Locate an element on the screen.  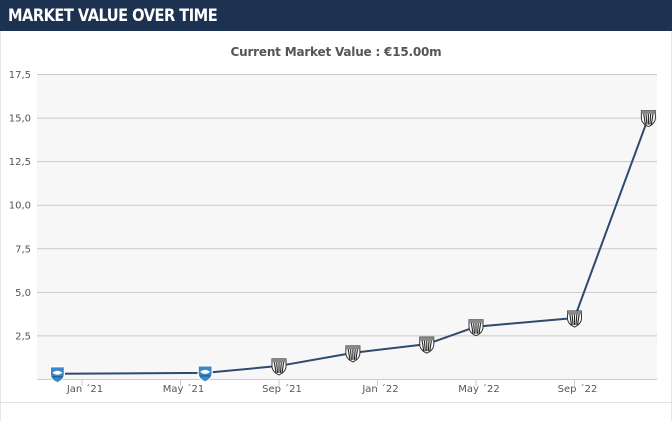
x-tick-label: May ´21 is located at coordinates (184, 389).